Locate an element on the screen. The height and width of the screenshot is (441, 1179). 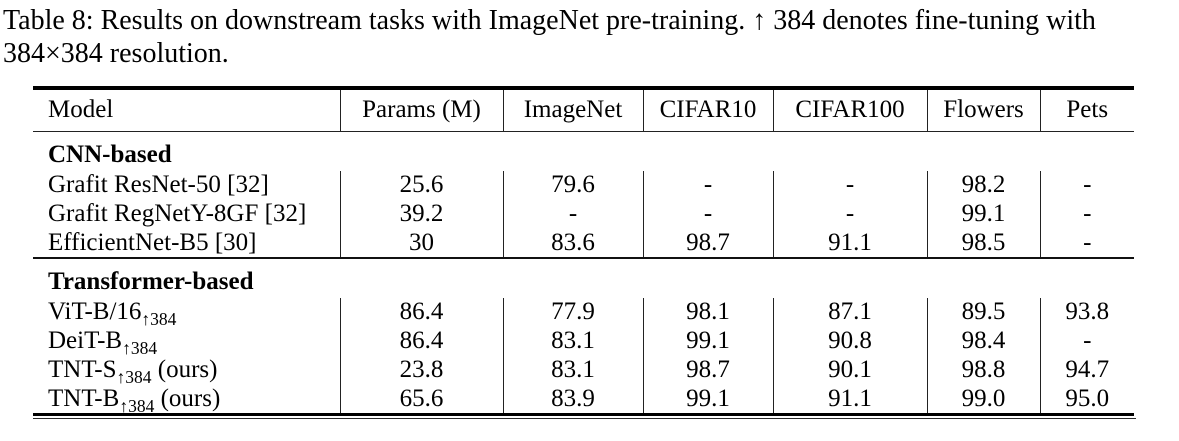
model-cell: ViT-B/16↑384 is located at coordinates (186, 313).